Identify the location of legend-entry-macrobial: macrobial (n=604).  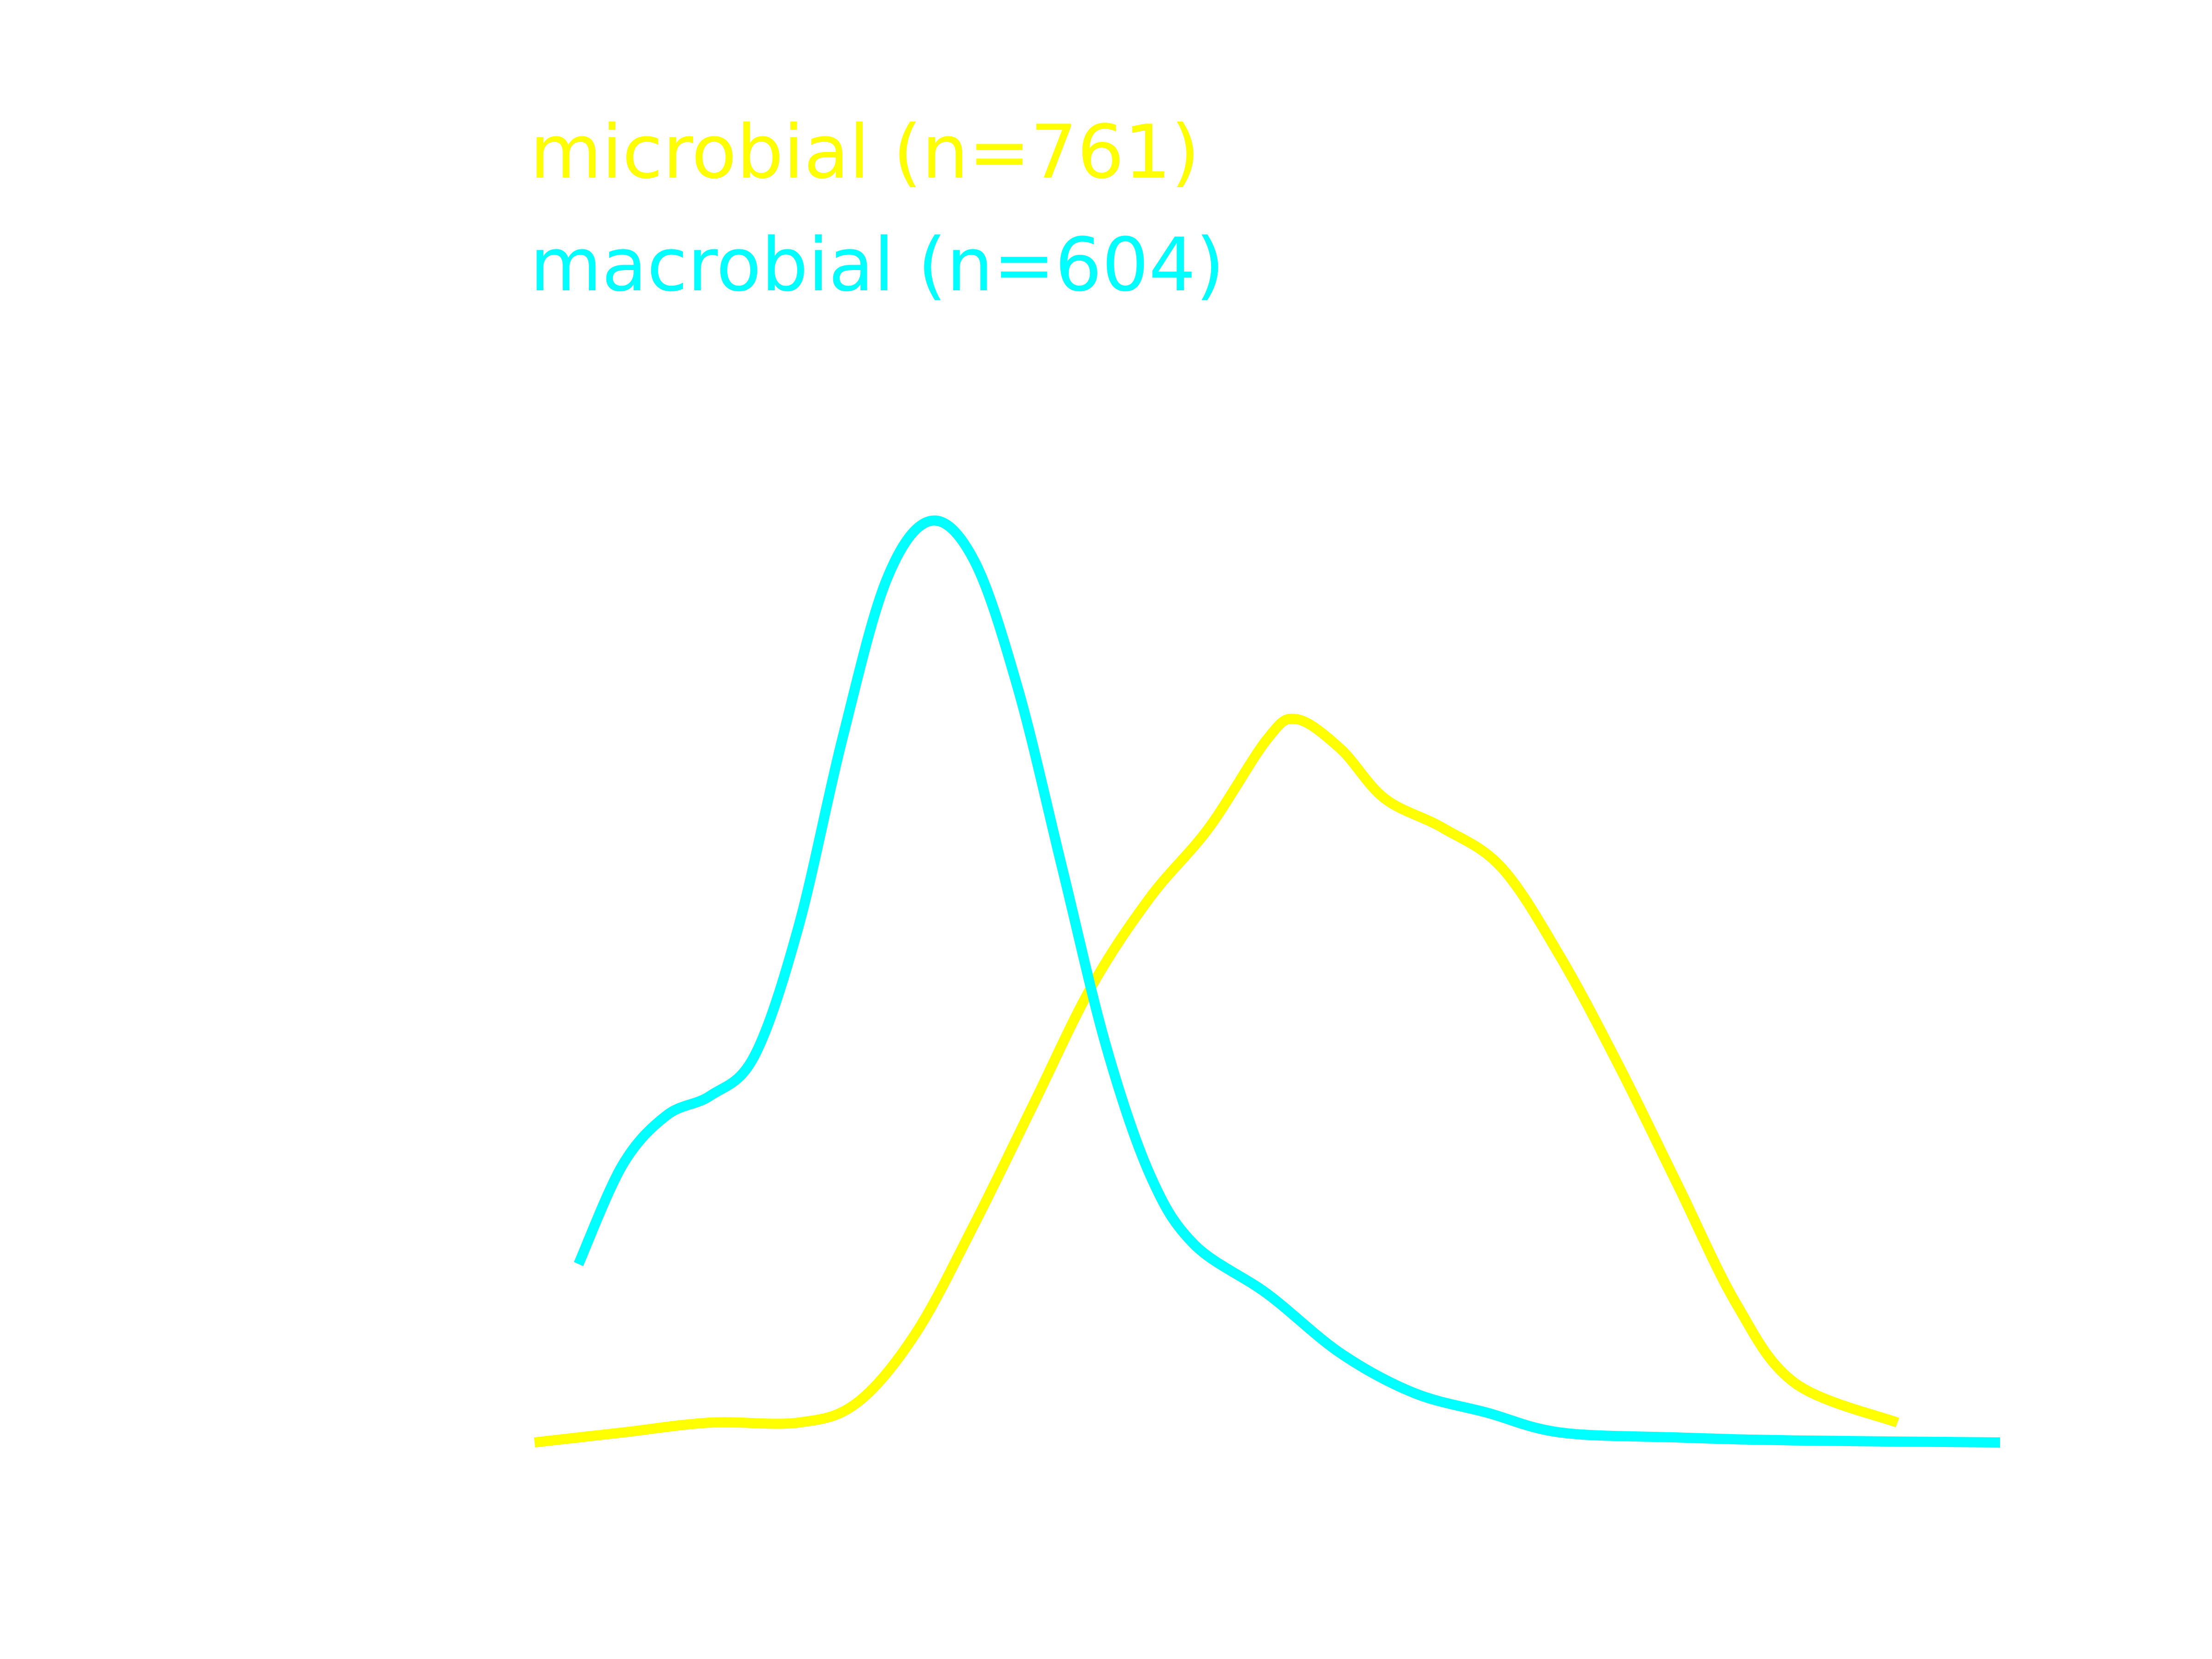
(877, 265).